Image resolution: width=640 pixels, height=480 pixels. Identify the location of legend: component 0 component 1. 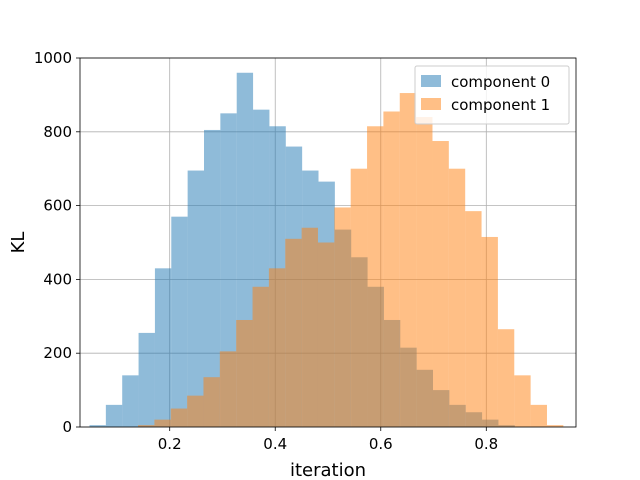
(492, 95).